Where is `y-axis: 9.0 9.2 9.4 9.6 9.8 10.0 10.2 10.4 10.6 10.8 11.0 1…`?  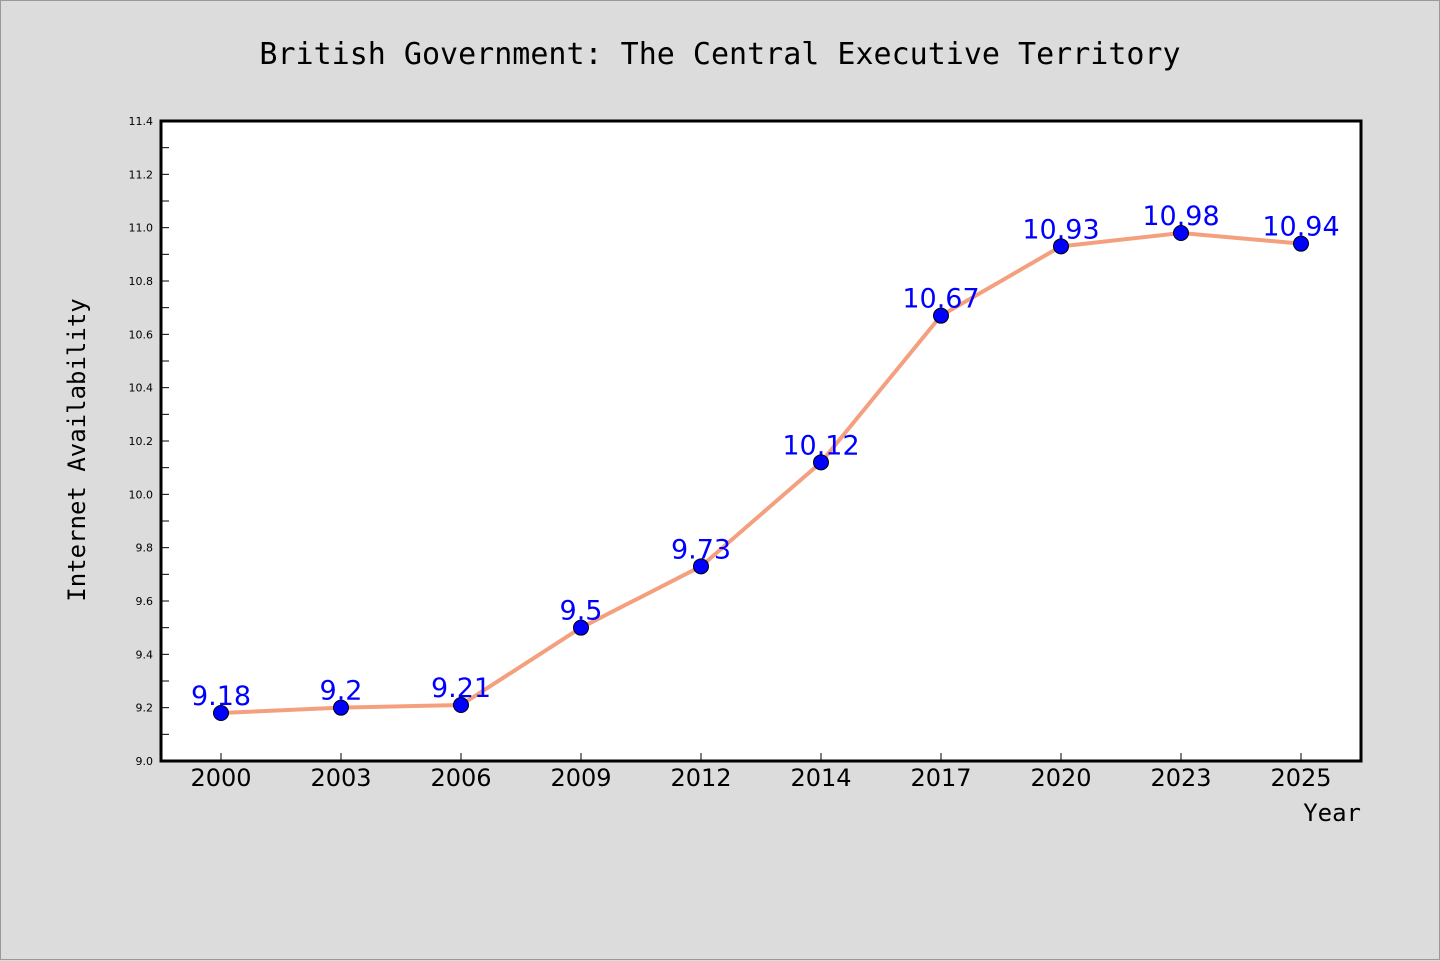 y-axis: 9.0 9.2 9.4 9.6 9.8 10.0 10.2 10.4 10.6 10.8 11.0 1… is located at coordinates (149, 441).